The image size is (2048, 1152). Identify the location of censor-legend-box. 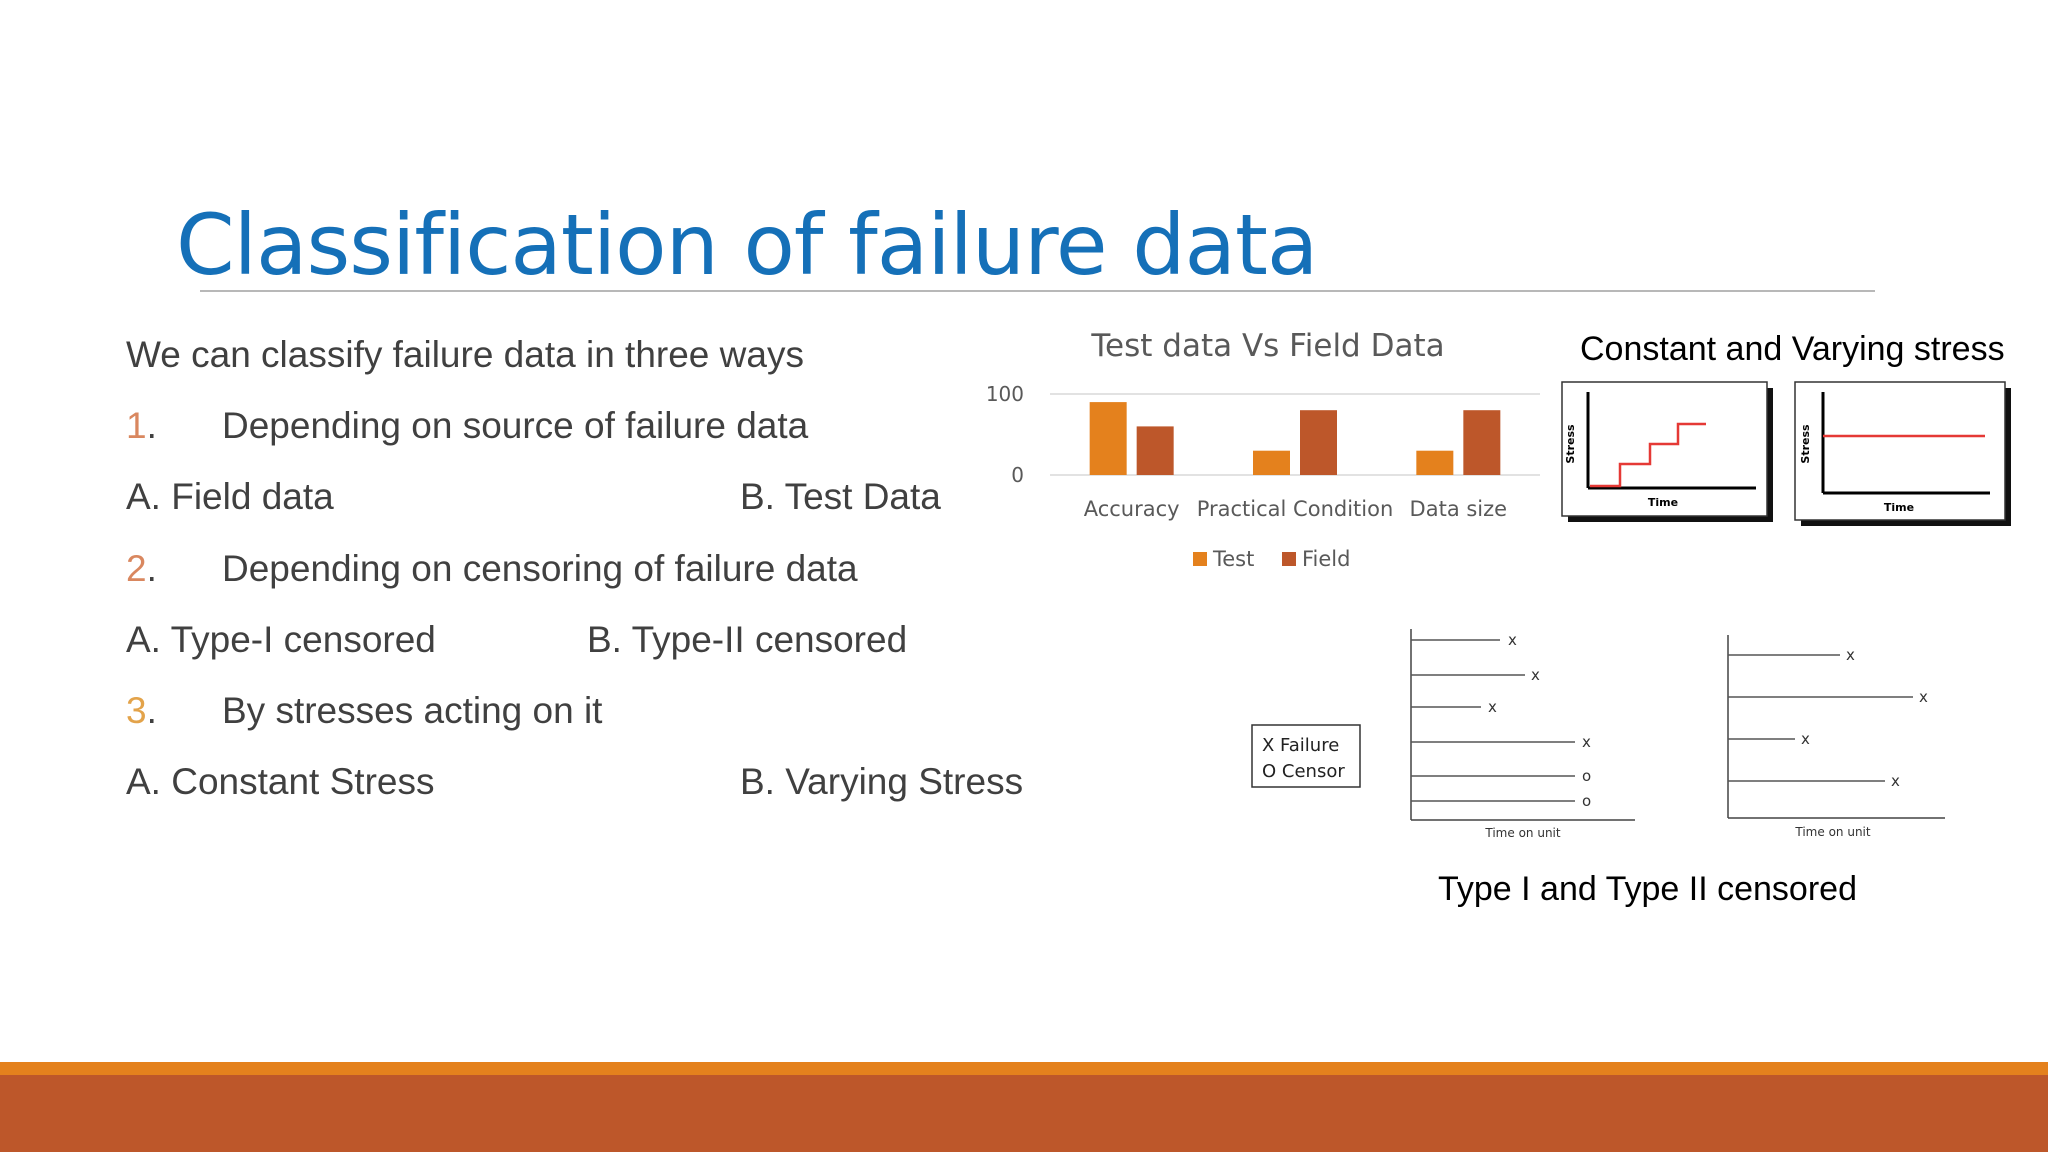
(1306, 756).